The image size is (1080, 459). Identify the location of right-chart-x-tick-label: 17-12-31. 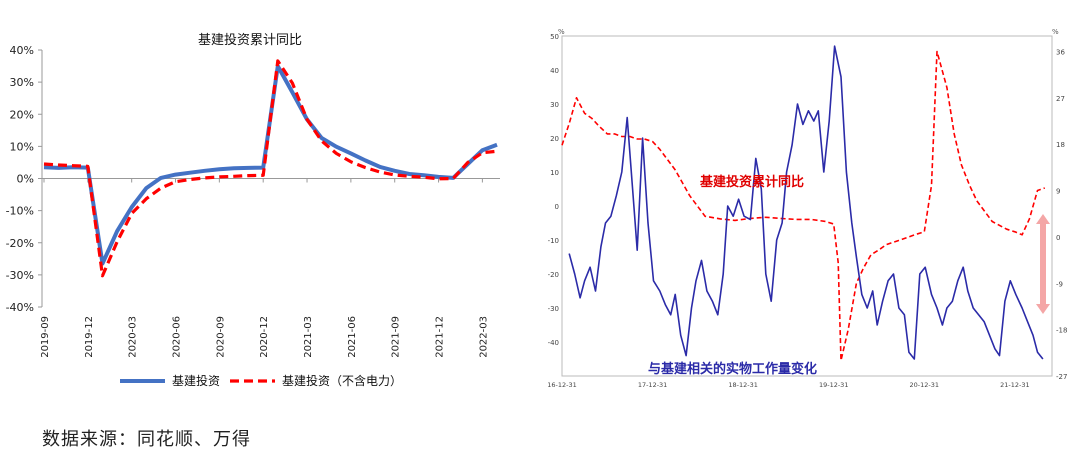
(653, 385).